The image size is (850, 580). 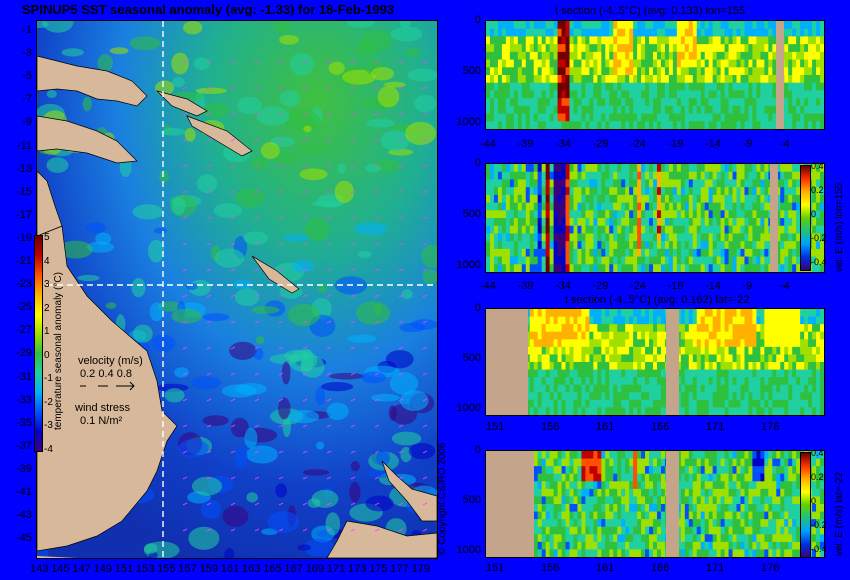 What do you see at coordinates (110, 361) in the screenshot?
I see `velocity-legend-label: velocity (m/s)` at bounding box center [110, 361].